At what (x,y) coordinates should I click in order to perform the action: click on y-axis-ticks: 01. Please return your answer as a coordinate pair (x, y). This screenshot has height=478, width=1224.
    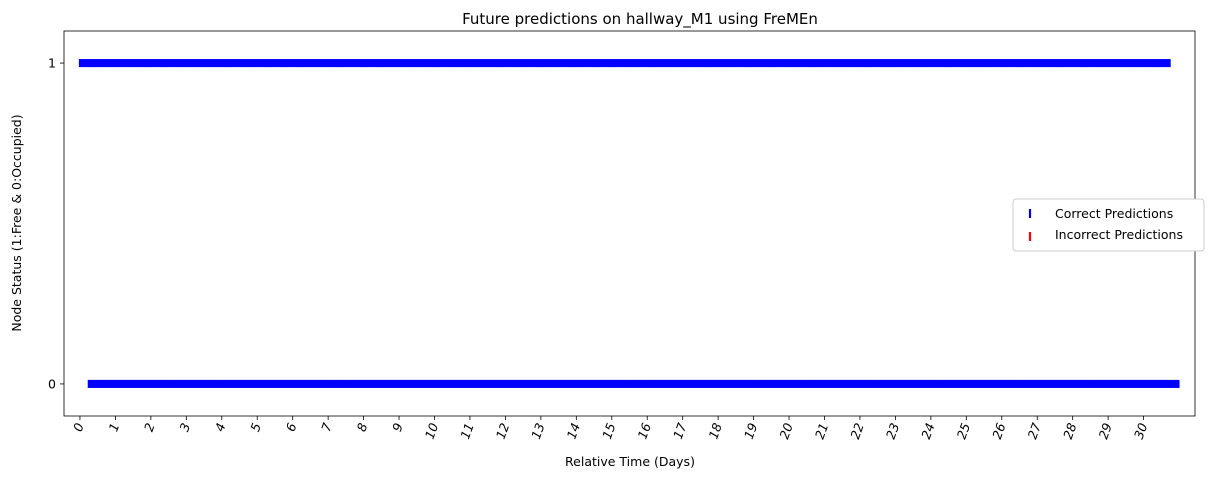
    Looking at the image, I should click on (56, 223).